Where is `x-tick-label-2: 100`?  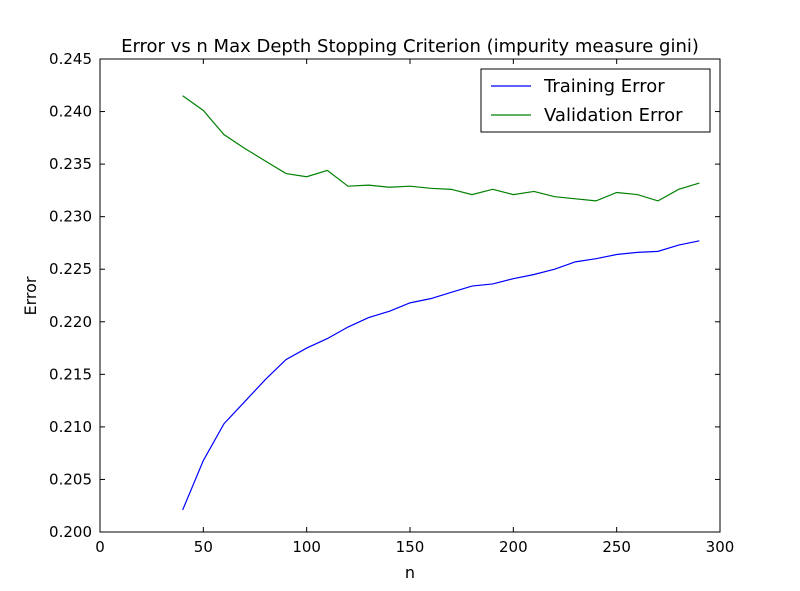
x-tick-label-2: 100 is located at coordinates (306, 547).